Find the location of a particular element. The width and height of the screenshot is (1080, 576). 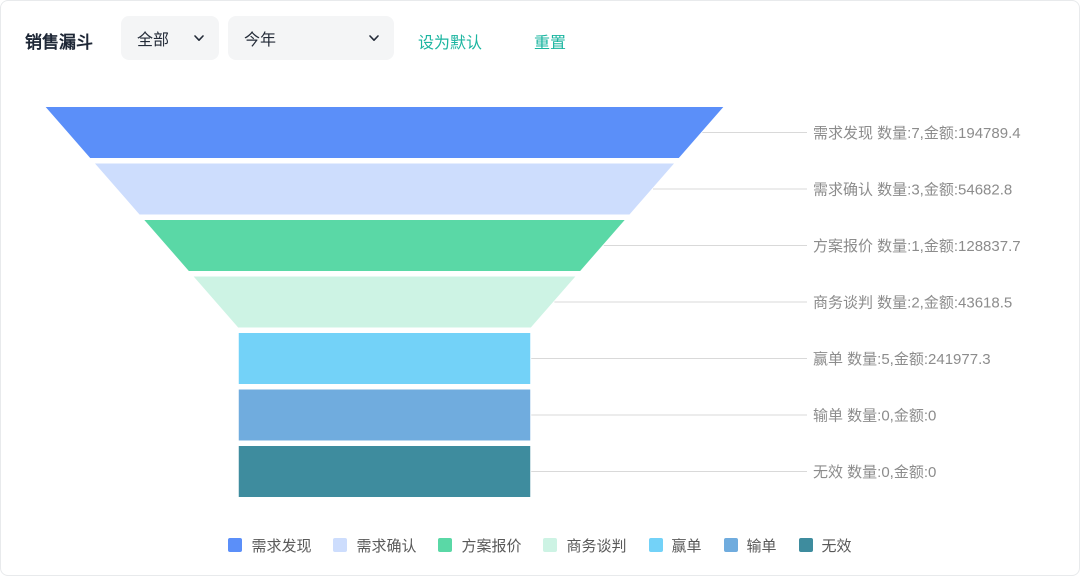

filter-dropdown-period-value: 今年 is located at coordinates (260, 40).